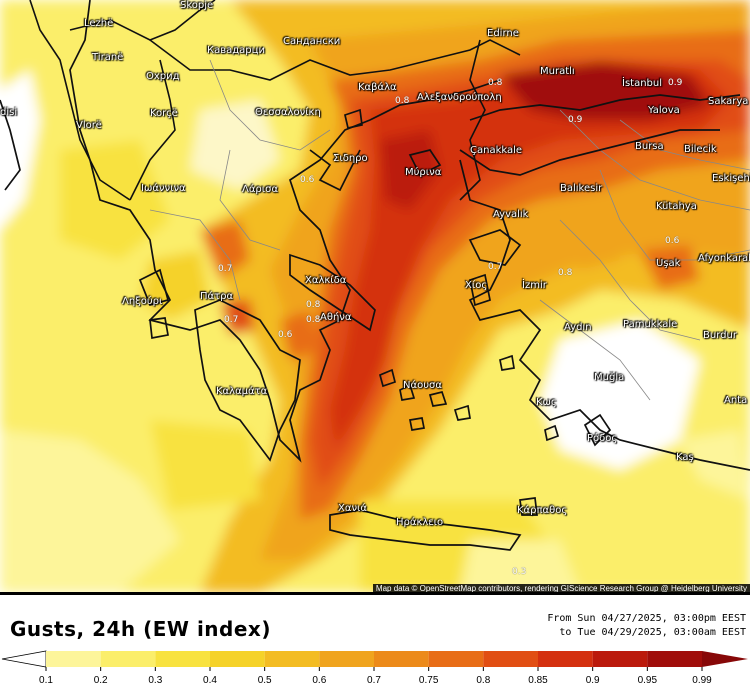 The height and width of the screenshot is (700, 750). I want to click on legend-tick-label: 0.75, so click(428, 680).